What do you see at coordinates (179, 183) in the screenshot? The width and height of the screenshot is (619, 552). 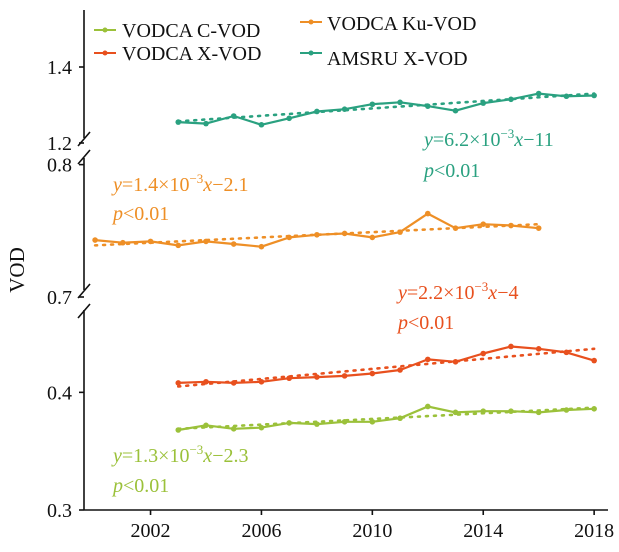 I see `equation-vodca-ku-formula: y=1.4×10−3x−2.1` at bounding box center [179, 183].